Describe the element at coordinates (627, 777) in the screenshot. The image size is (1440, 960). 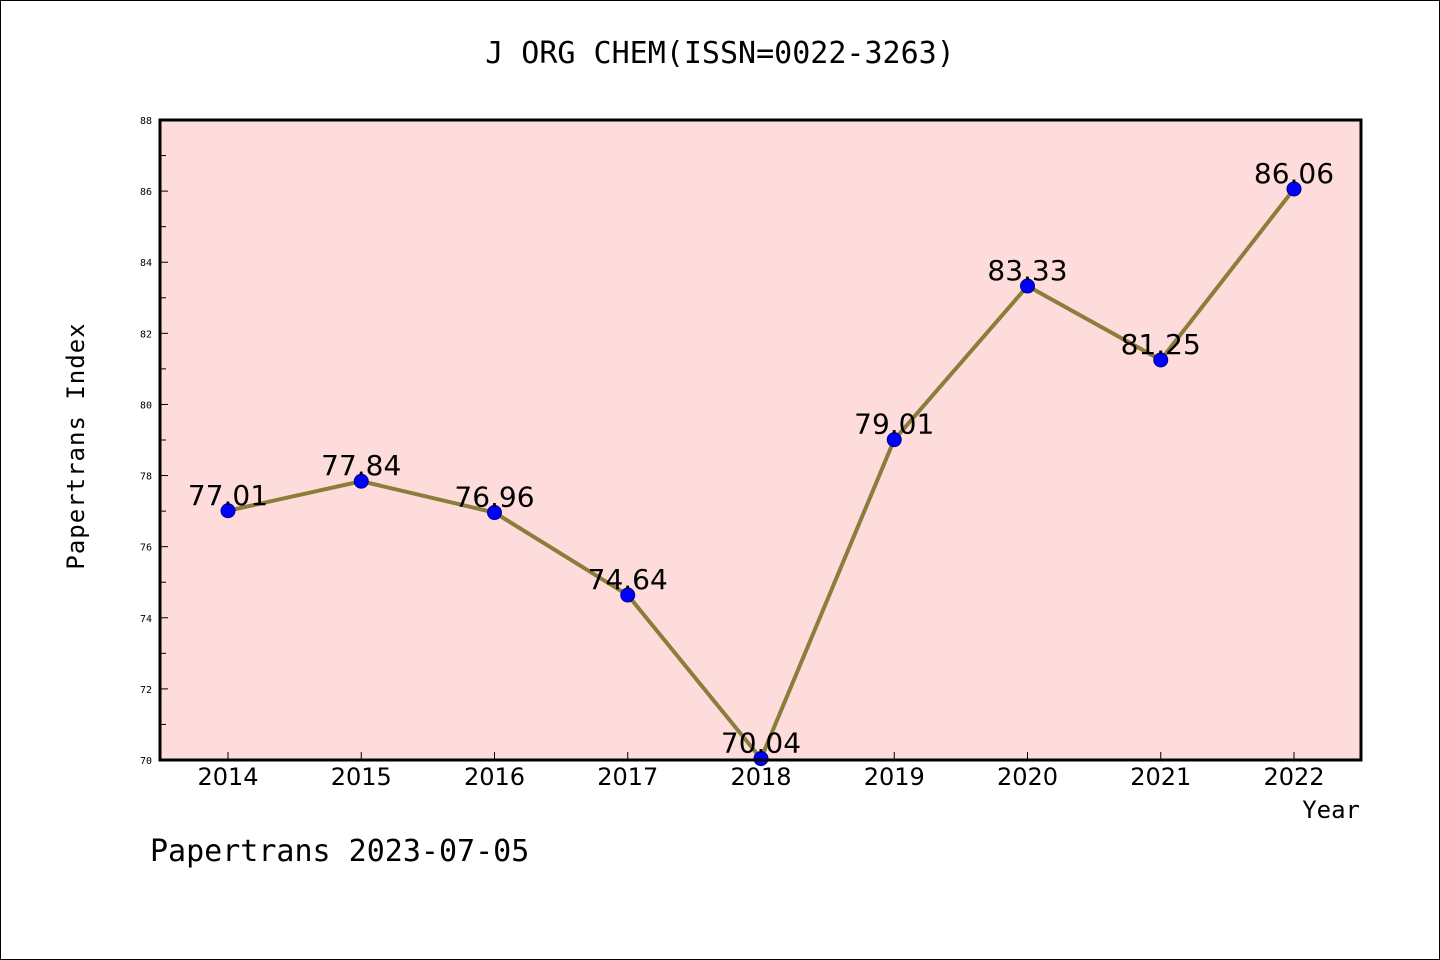
I see `x-tick-label: 2017` at that location.